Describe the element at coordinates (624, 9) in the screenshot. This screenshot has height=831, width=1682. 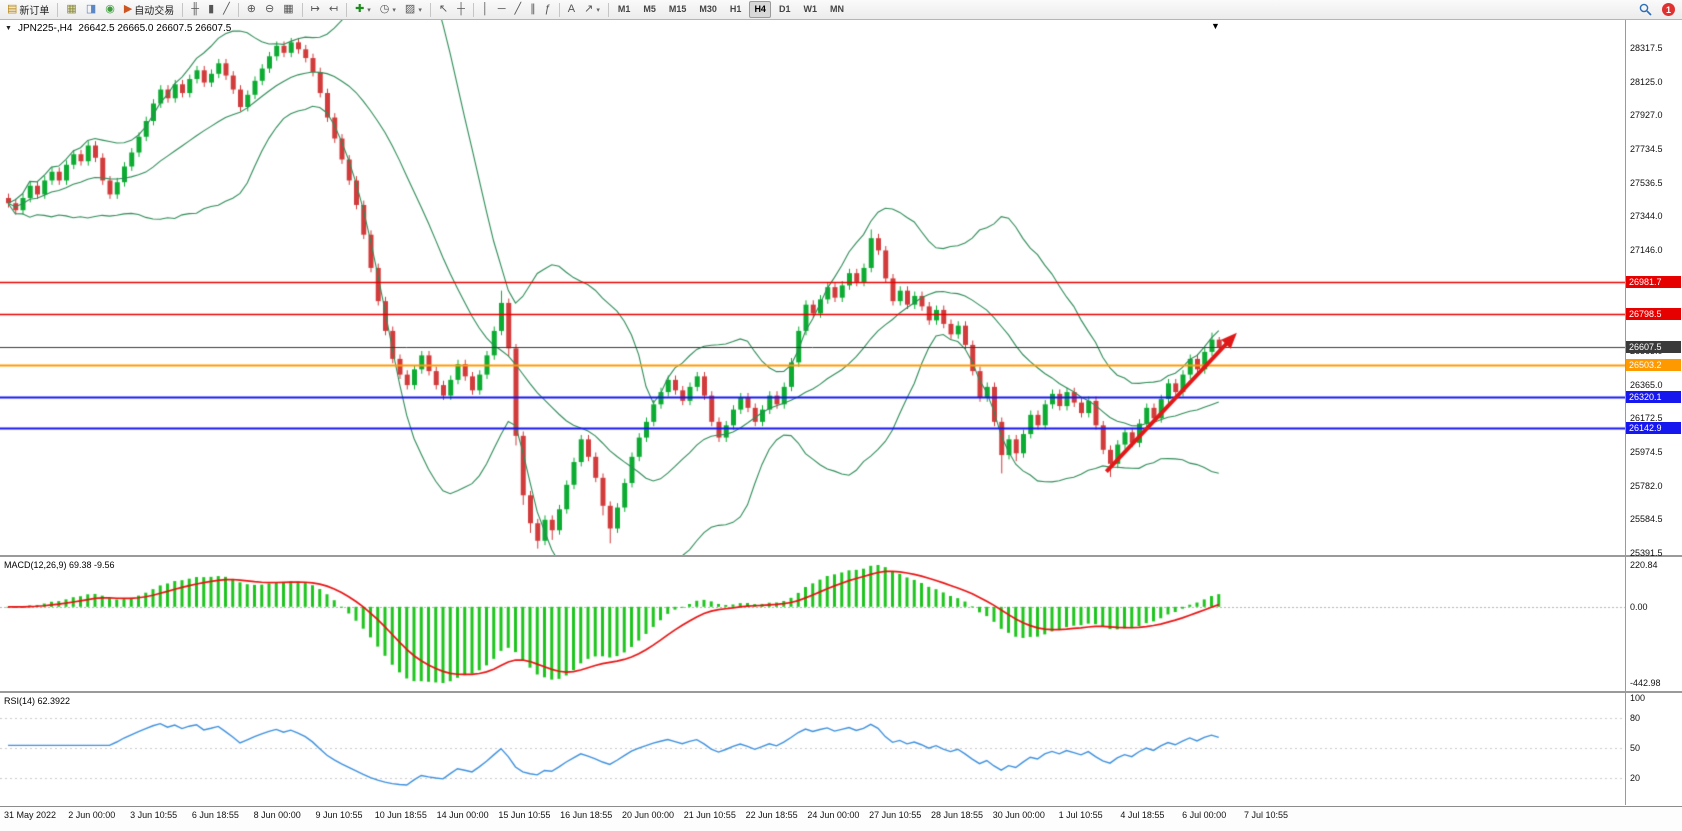
I see `timeframe-m1-button: M1` at that location.